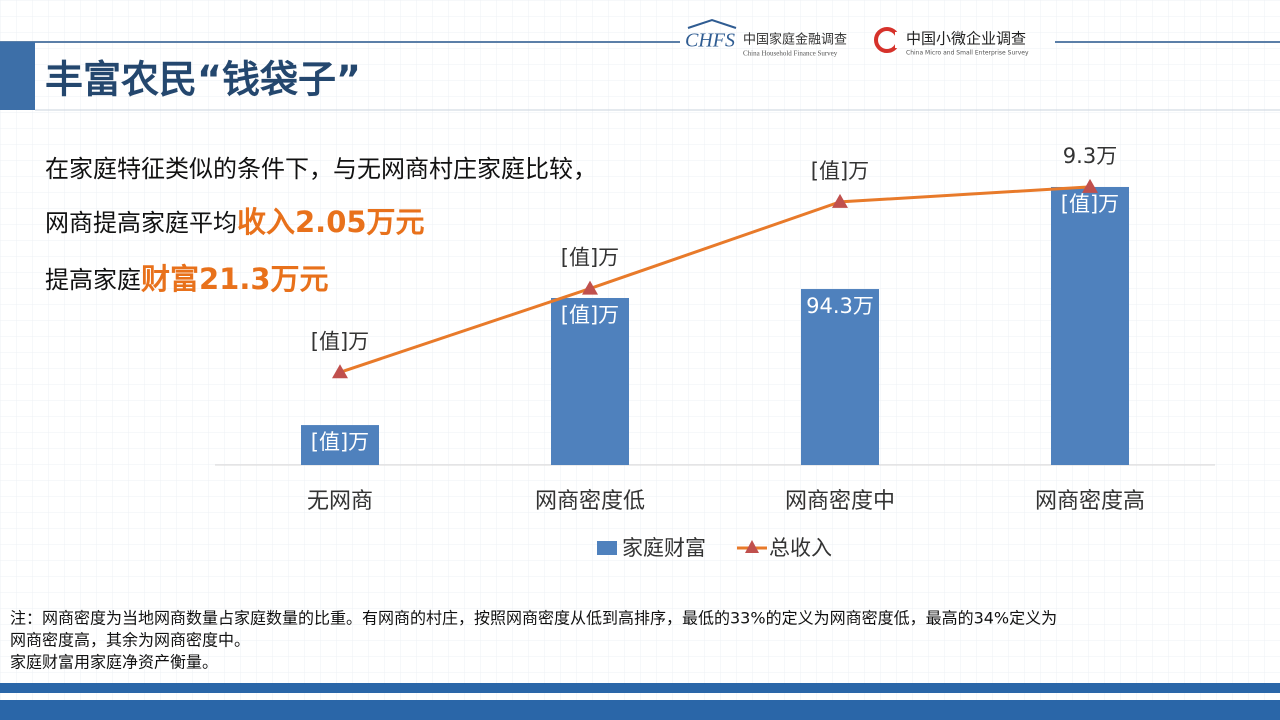 The height and width of the screenshot is (720, 1280). I want to click on note: 网商密度高，其余为网商密度中。, so click(130, 640).